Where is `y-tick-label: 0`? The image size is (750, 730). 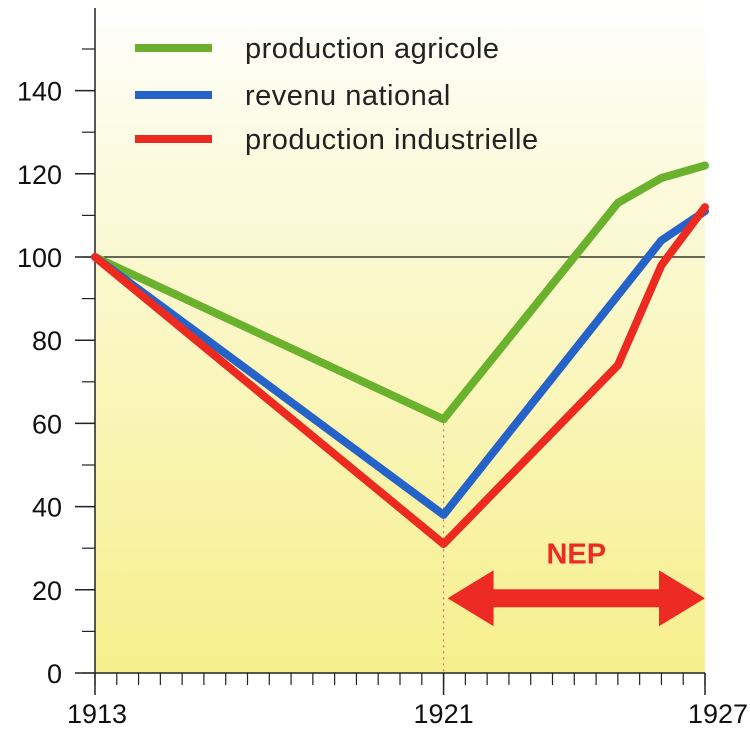 y-tick-label: 0 is located at coordinates (54, 674).